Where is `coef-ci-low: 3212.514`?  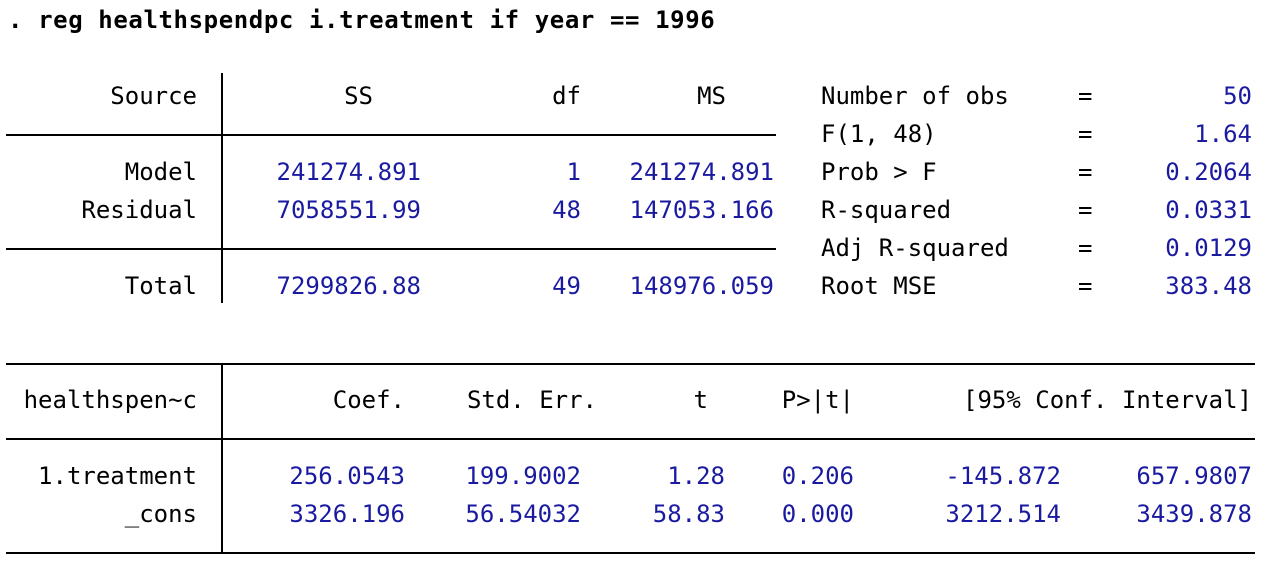 coef-ci-low: 3212.514 is located at coordinates (1003, 514).